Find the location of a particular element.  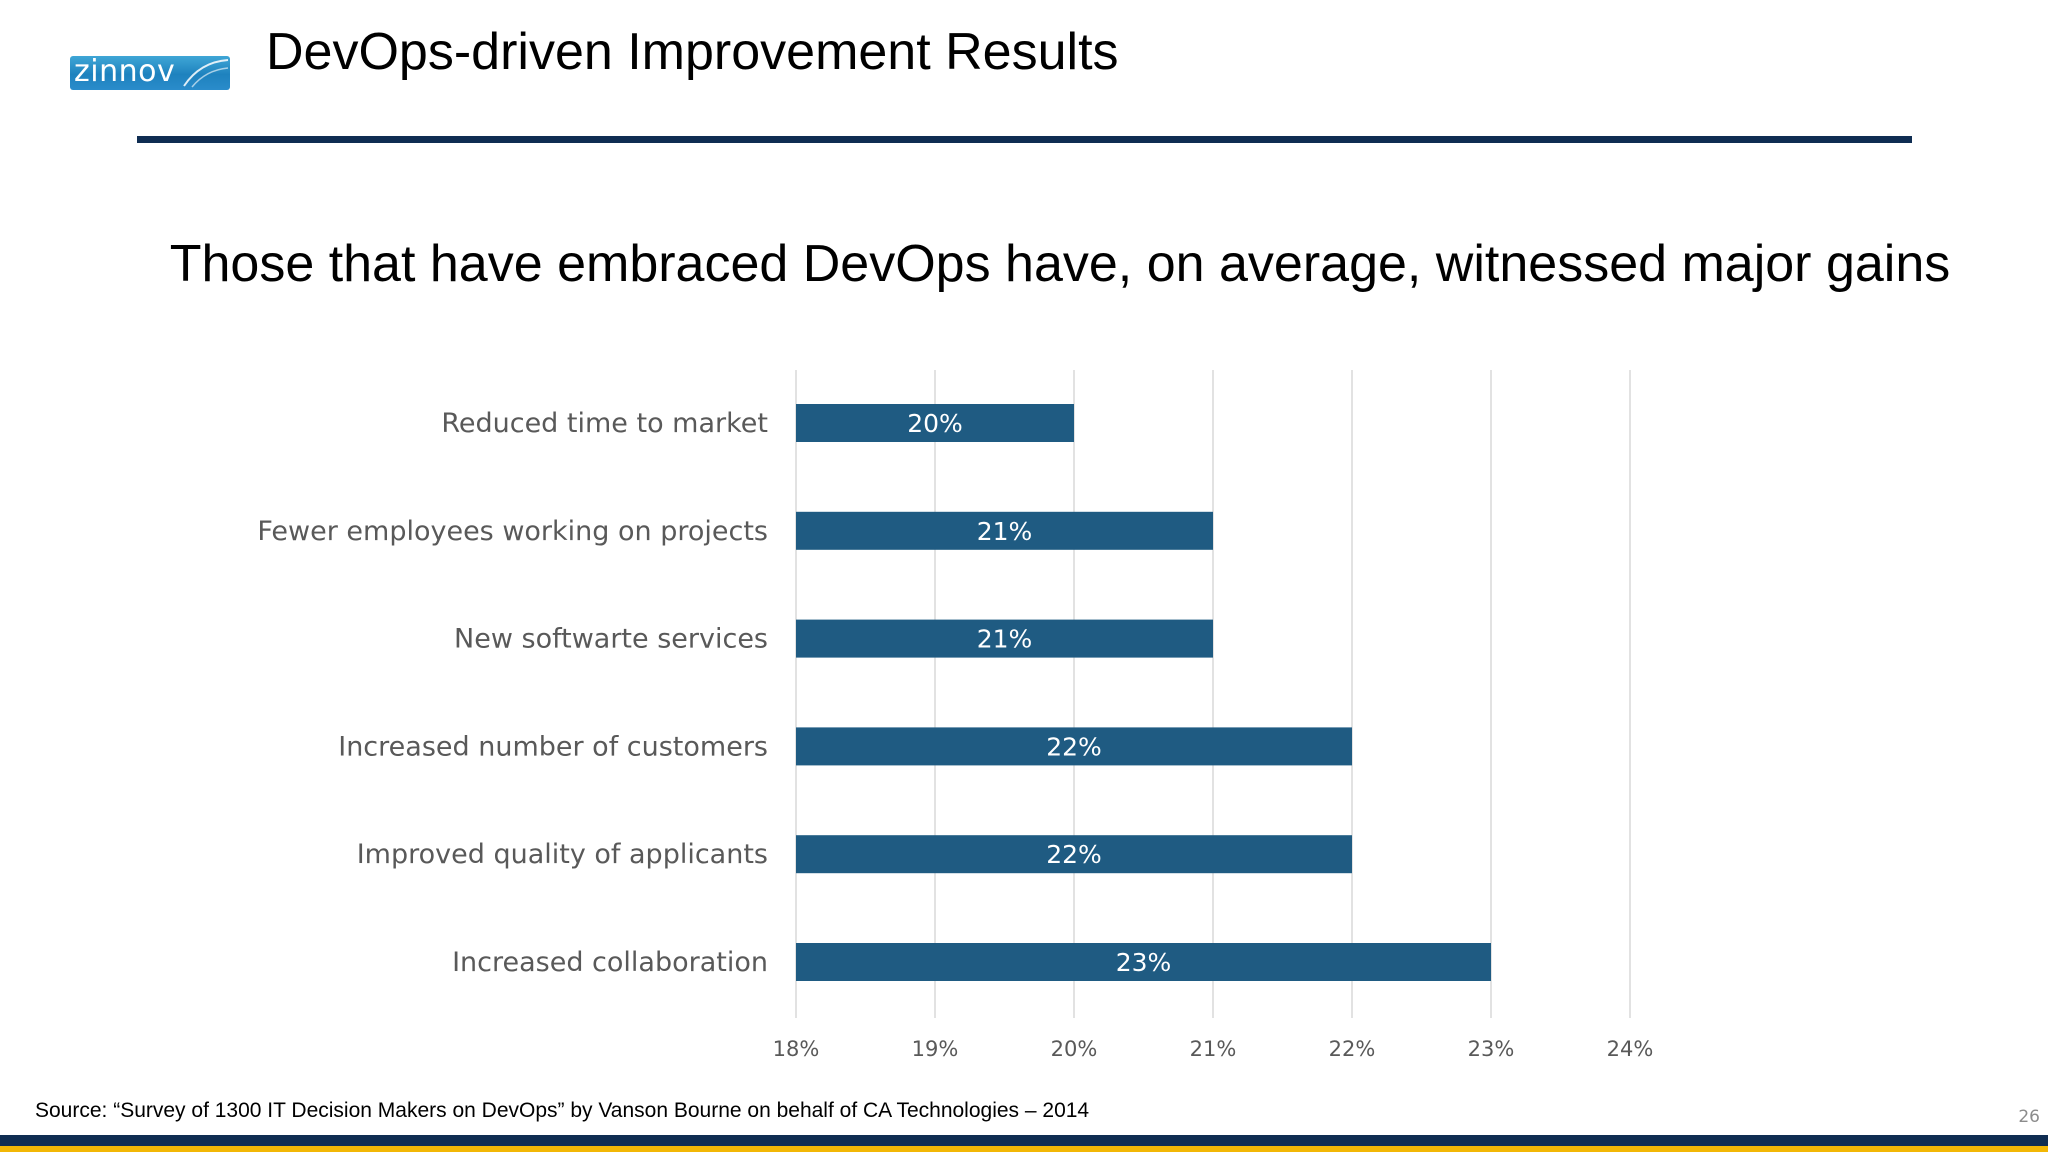

logo-text: zinnov is located at coordinates (125, 72).